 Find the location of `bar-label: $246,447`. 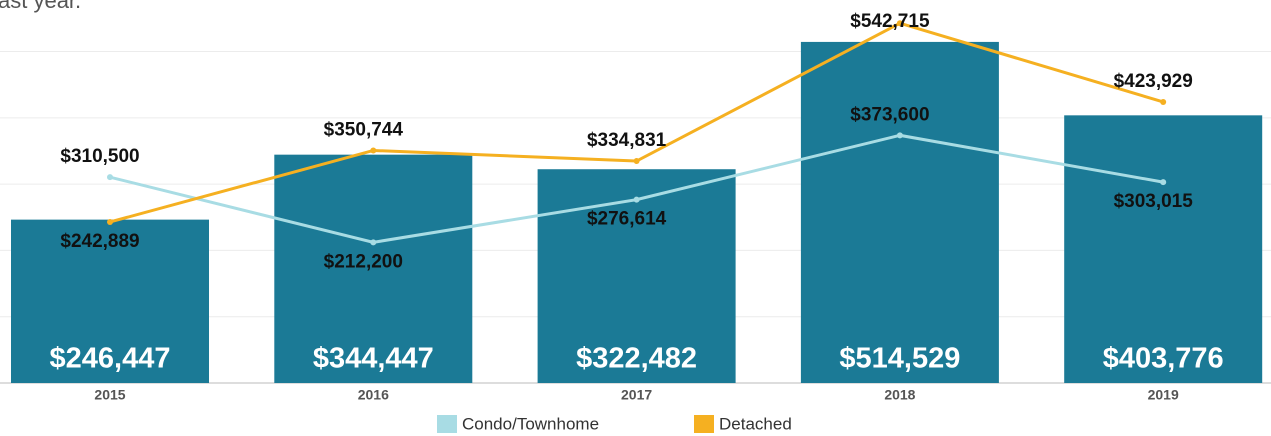

bar-label: $246,447 is located at coordinates (110, 359).